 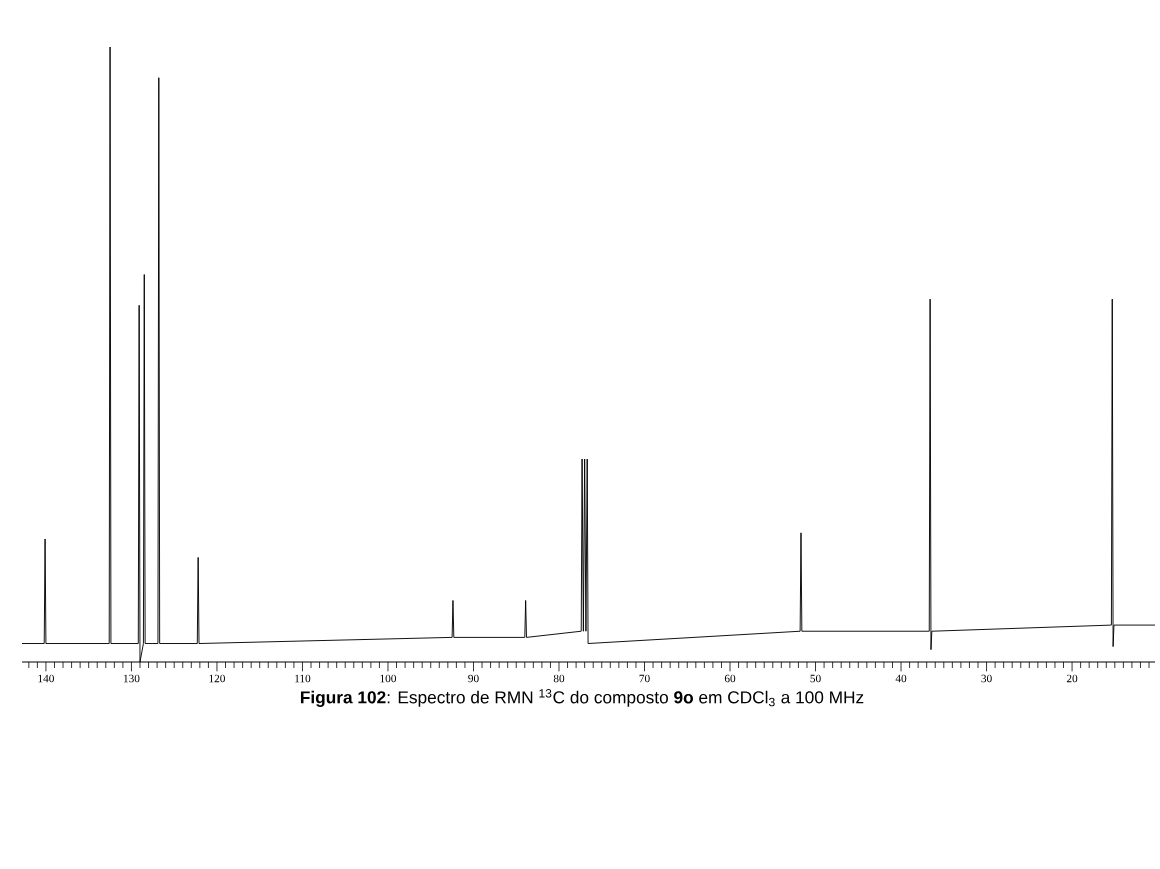 I want to click on x-tick-label: 100, so click(x=388, y=678).